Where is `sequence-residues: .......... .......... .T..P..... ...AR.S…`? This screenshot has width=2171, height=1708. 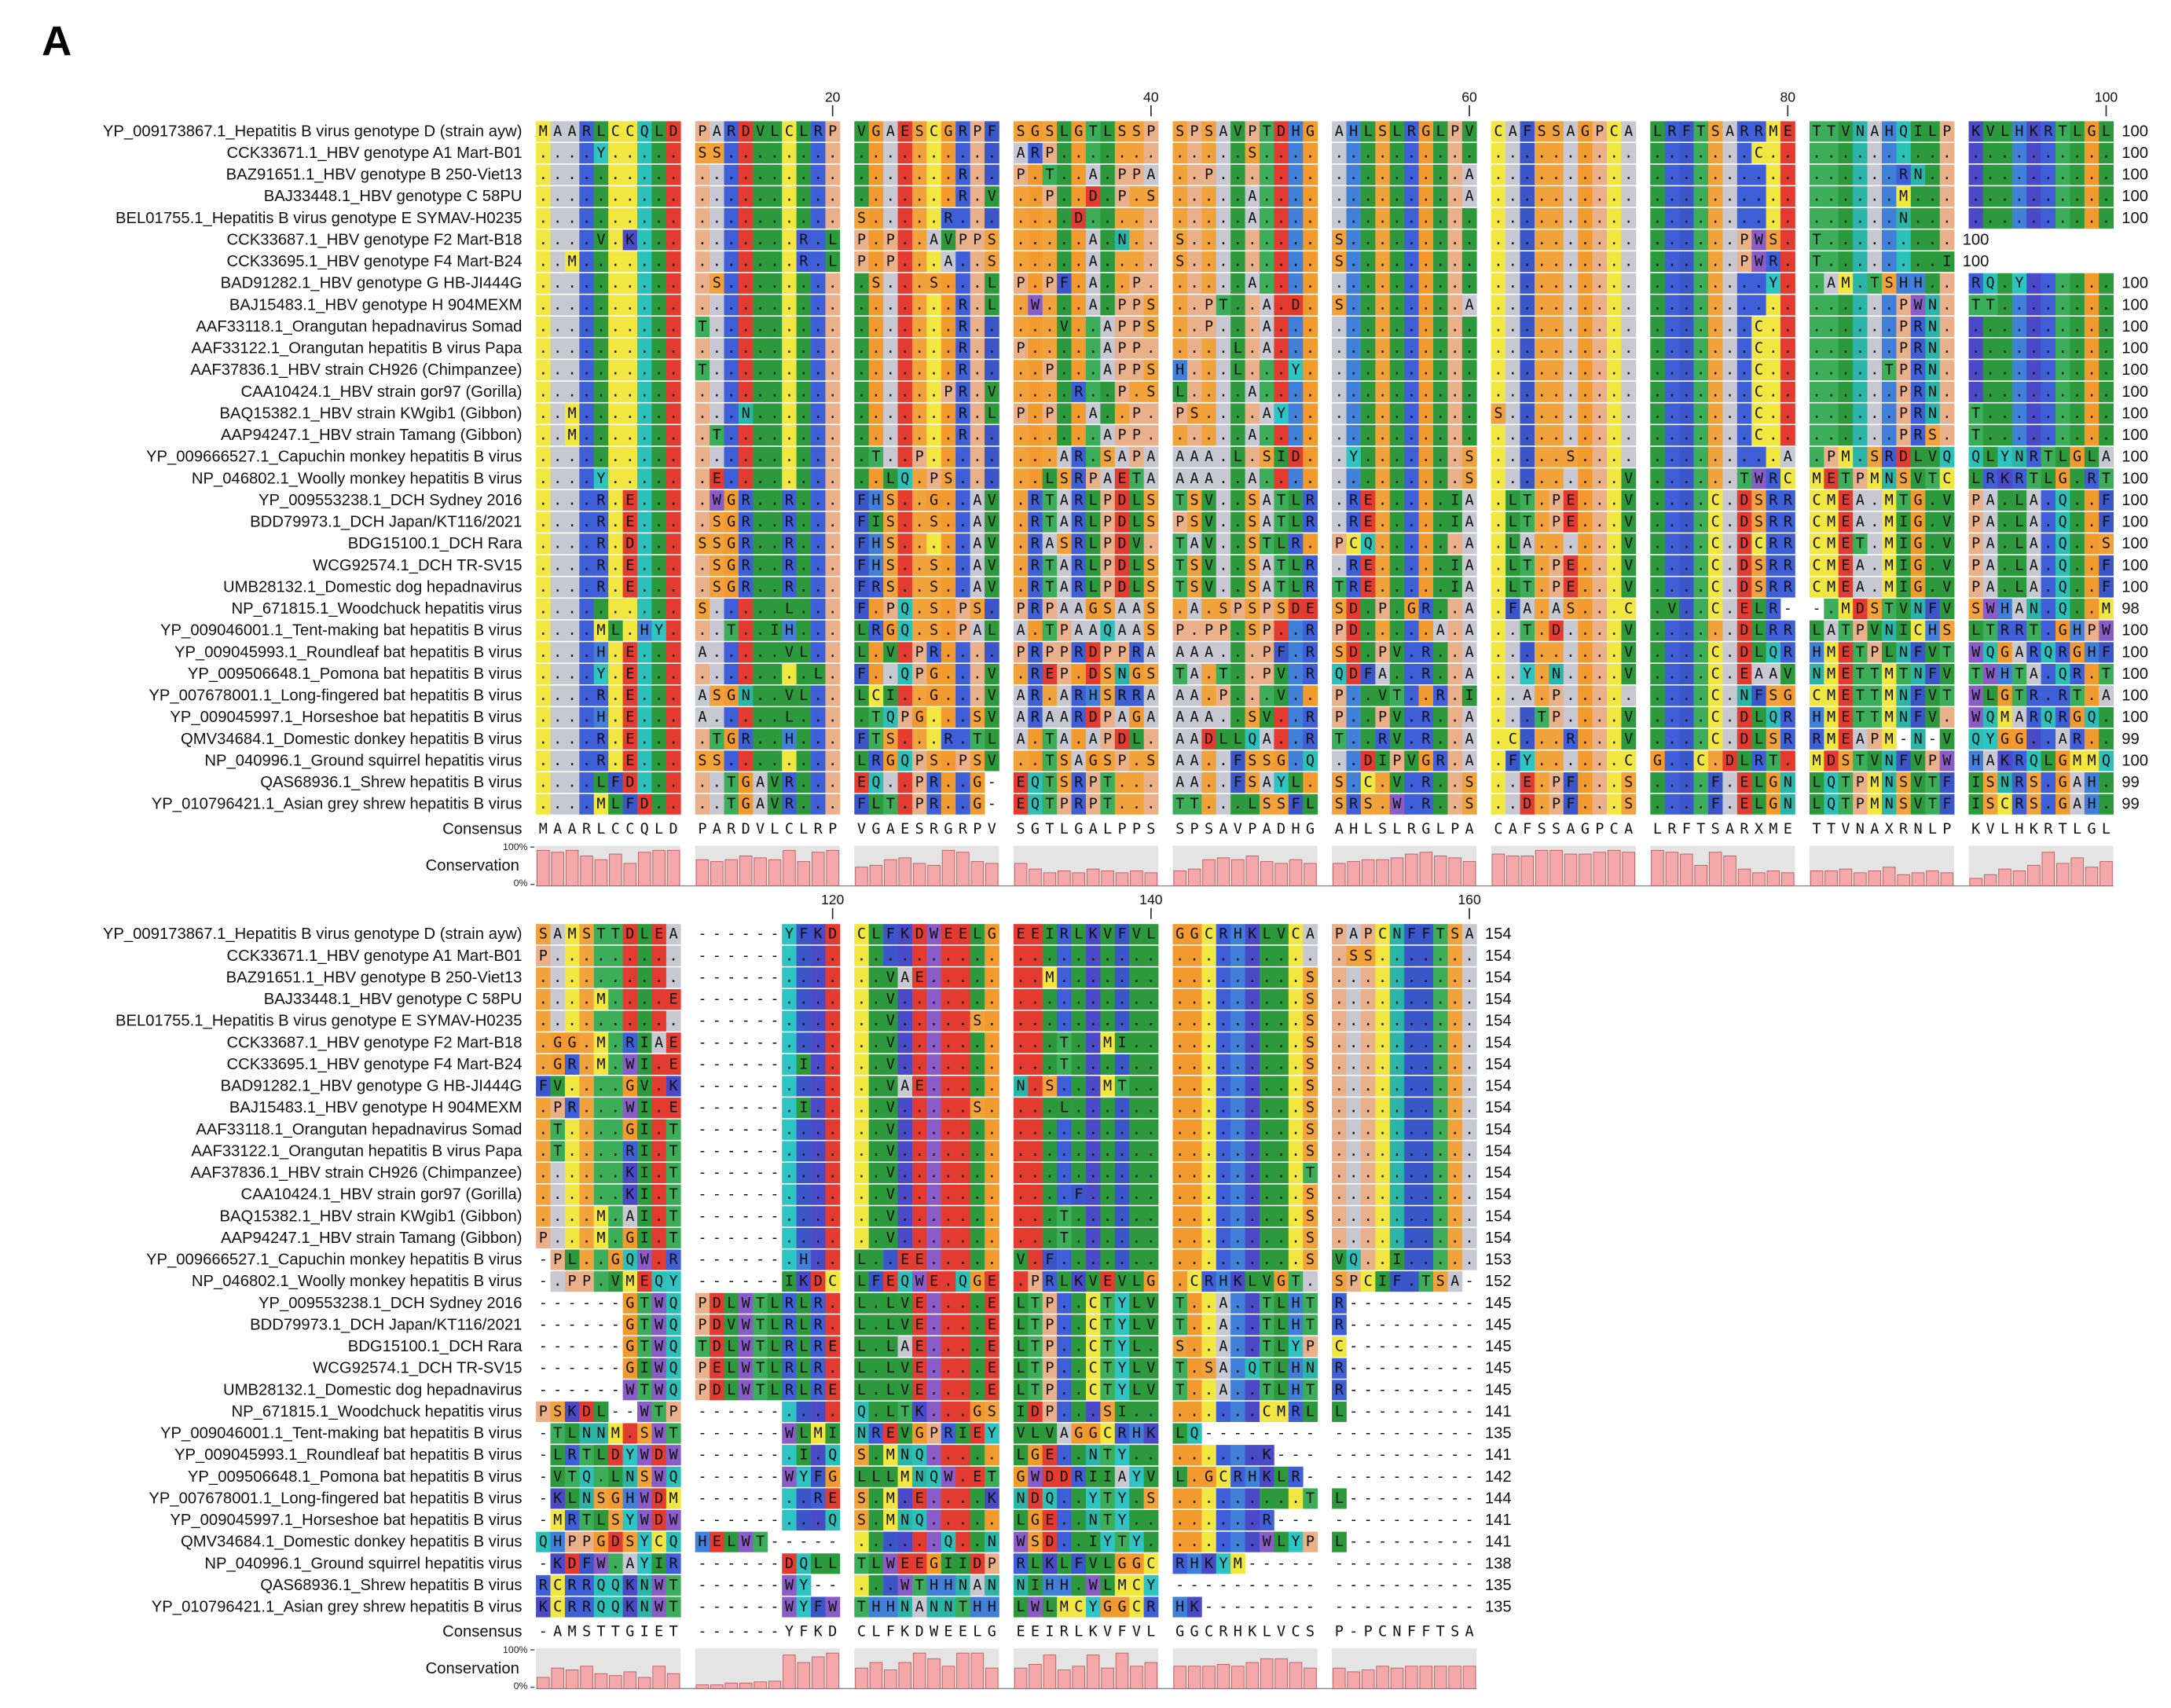 sequence-residues: .......... .......... .T..P..... ...AR.S… is located at coordinates (1324, 457).